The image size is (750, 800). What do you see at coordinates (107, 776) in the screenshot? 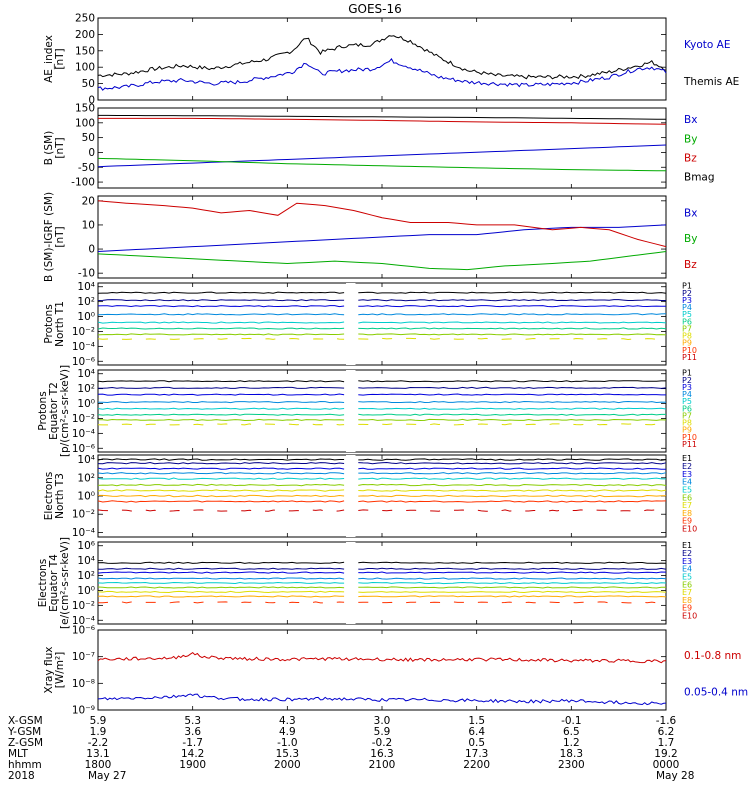
I see `footer-value: May 27` at bounding box center [107, 776].